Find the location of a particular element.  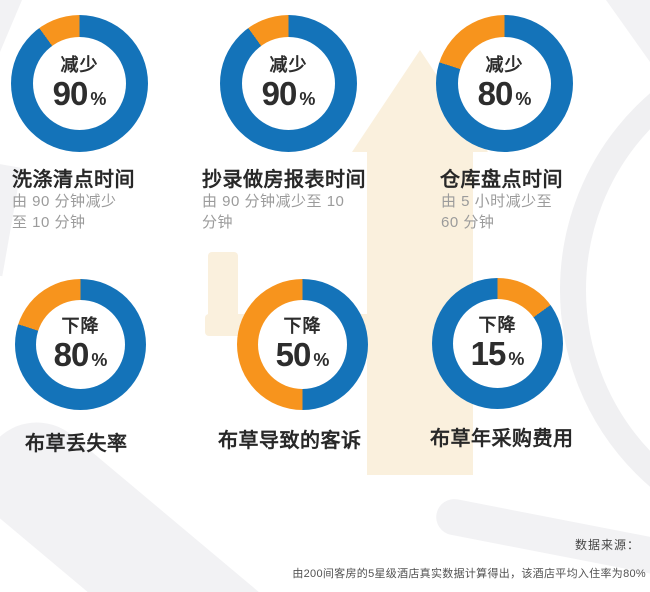

donut-chart-warehouse-inventory-time: 减少 80 % is located at coordinates (504, 83).